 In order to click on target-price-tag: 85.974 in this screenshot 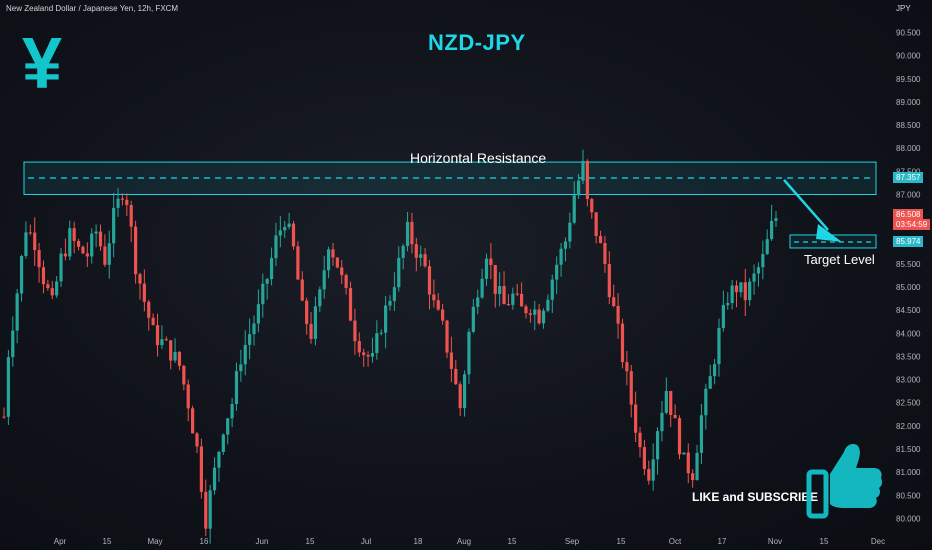, I will do `click(908, 241)`.